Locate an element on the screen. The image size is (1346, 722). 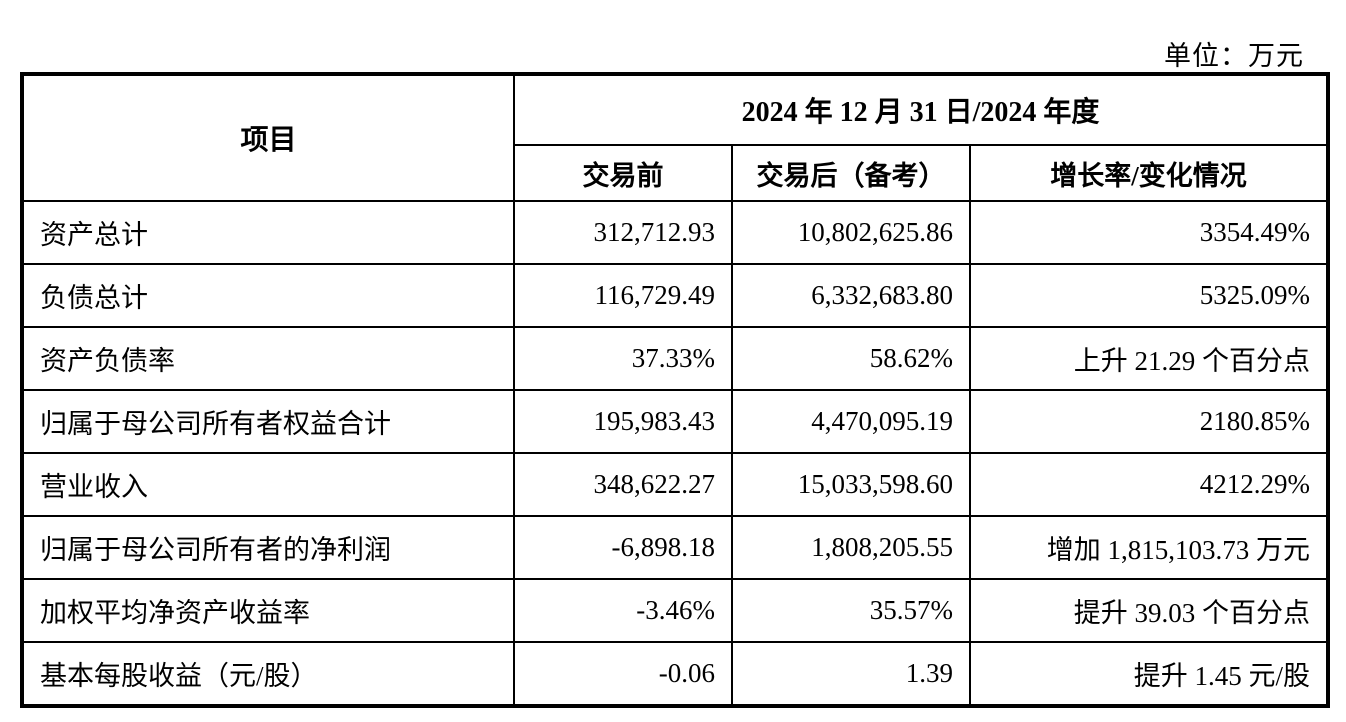
change-value-cell: 提升 39.03 个百分点 is located at coordinates (1149, 610).